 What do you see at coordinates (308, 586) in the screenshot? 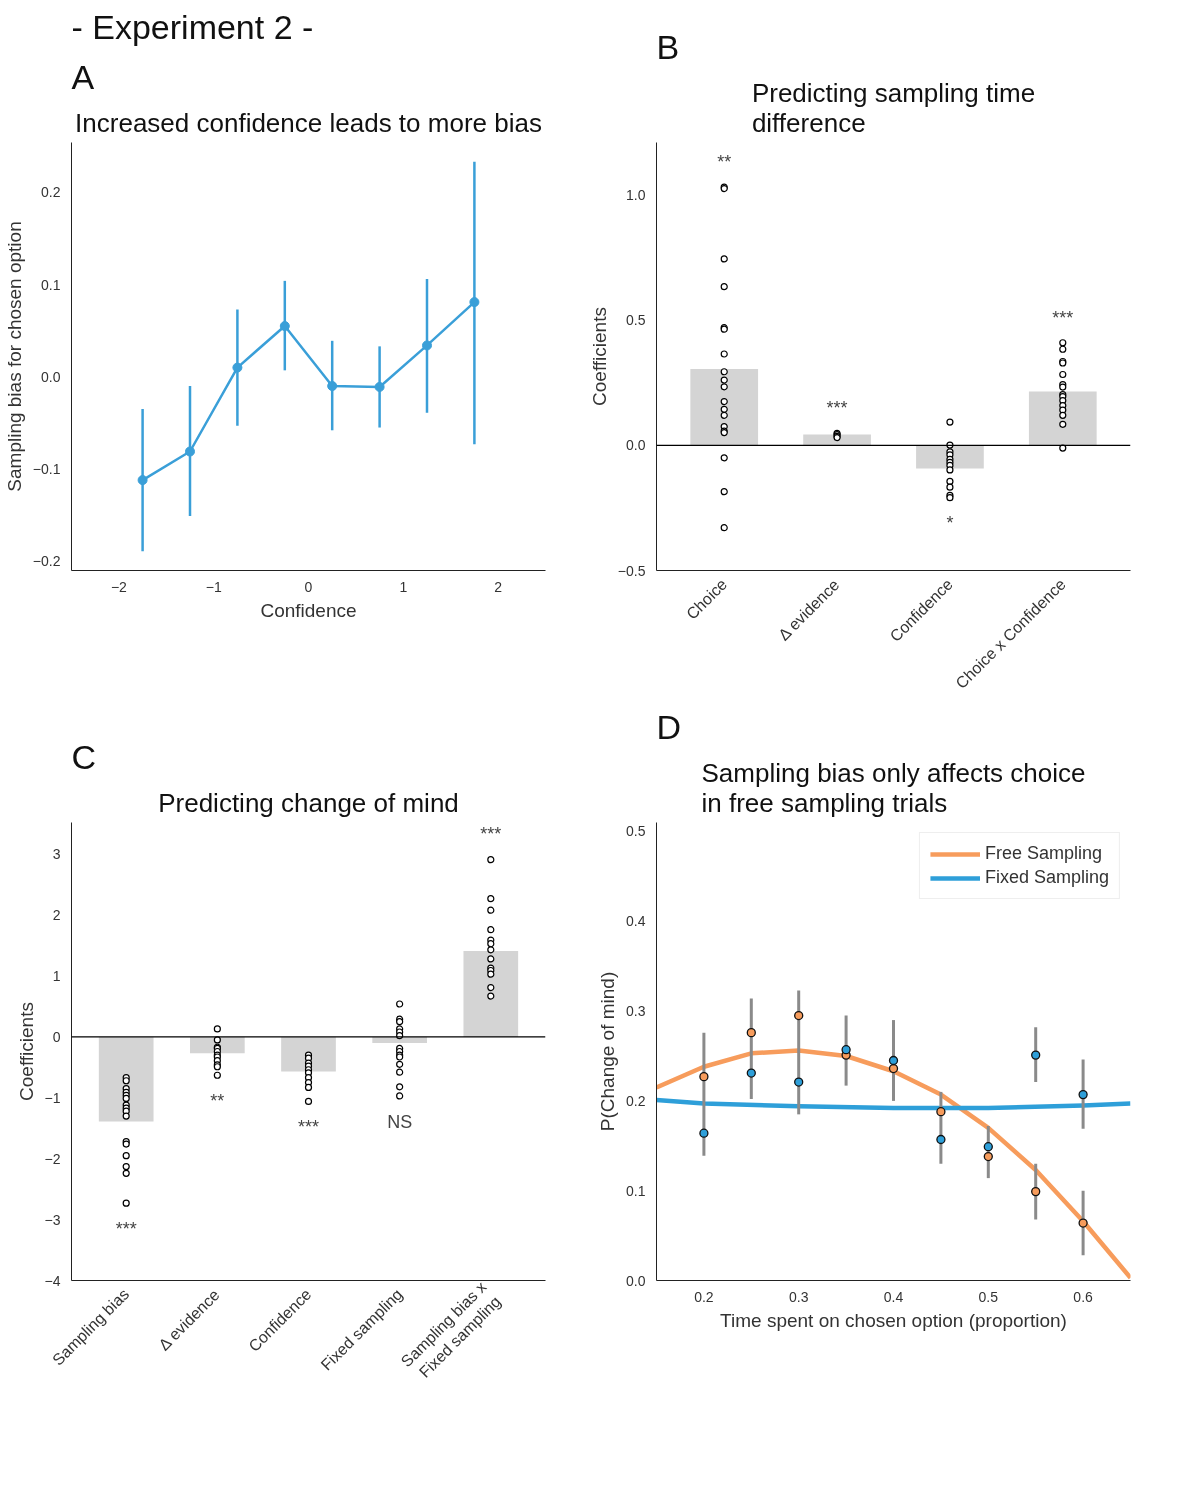
I see `x-tick-label: 0` at bounding box center [308, 586].